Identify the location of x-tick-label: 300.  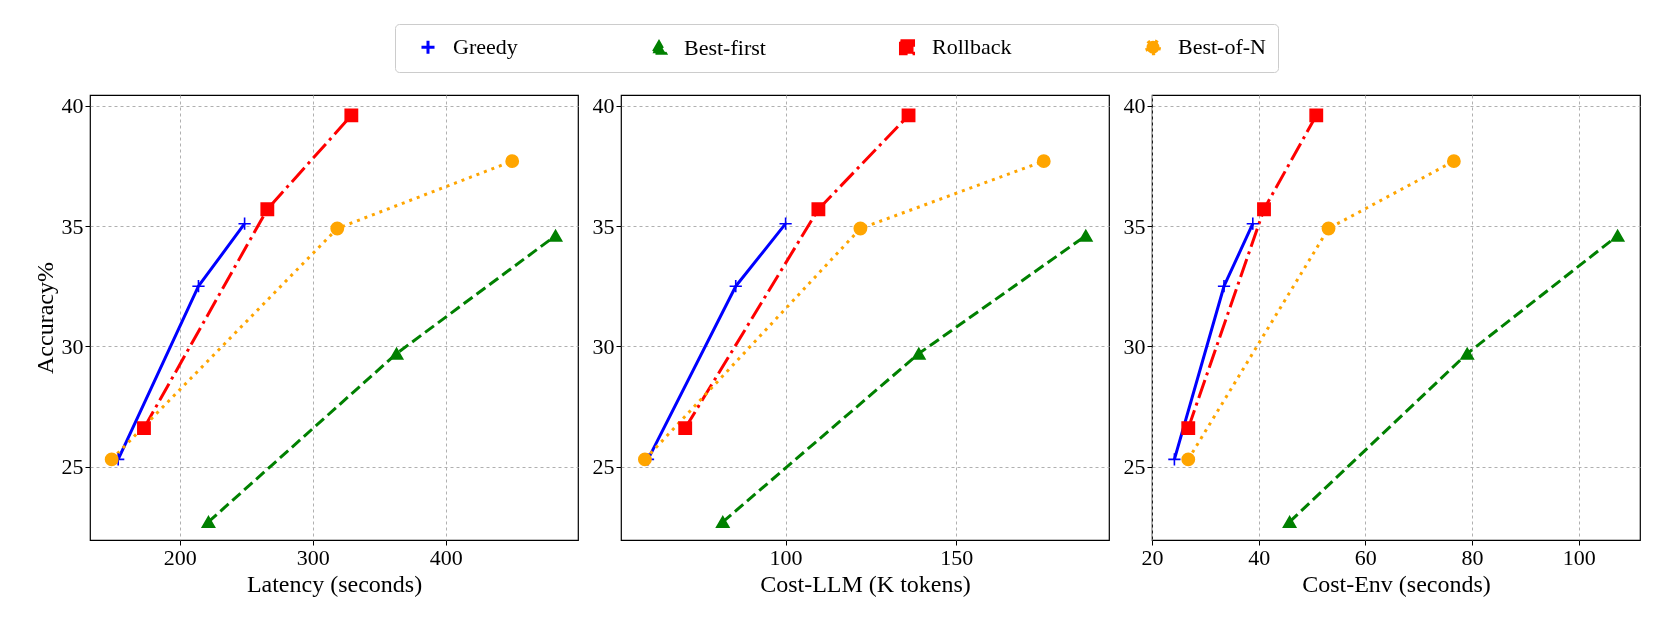
(313, 557).